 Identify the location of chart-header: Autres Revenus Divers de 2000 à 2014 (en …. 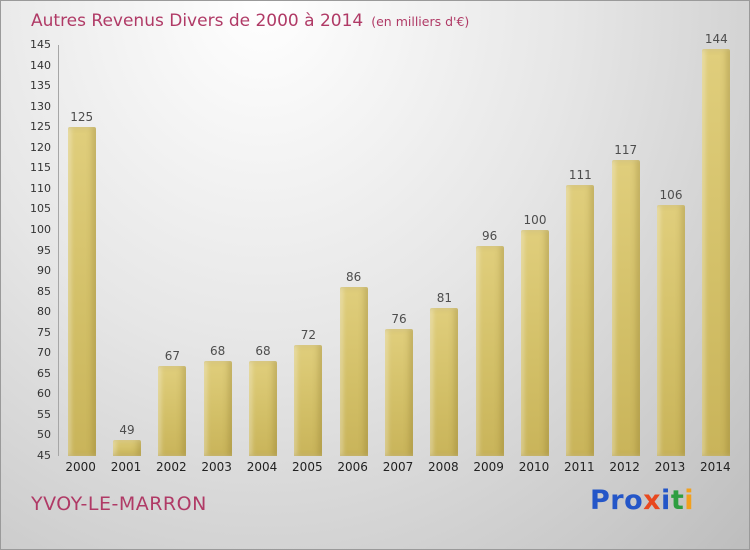
(250, 21).